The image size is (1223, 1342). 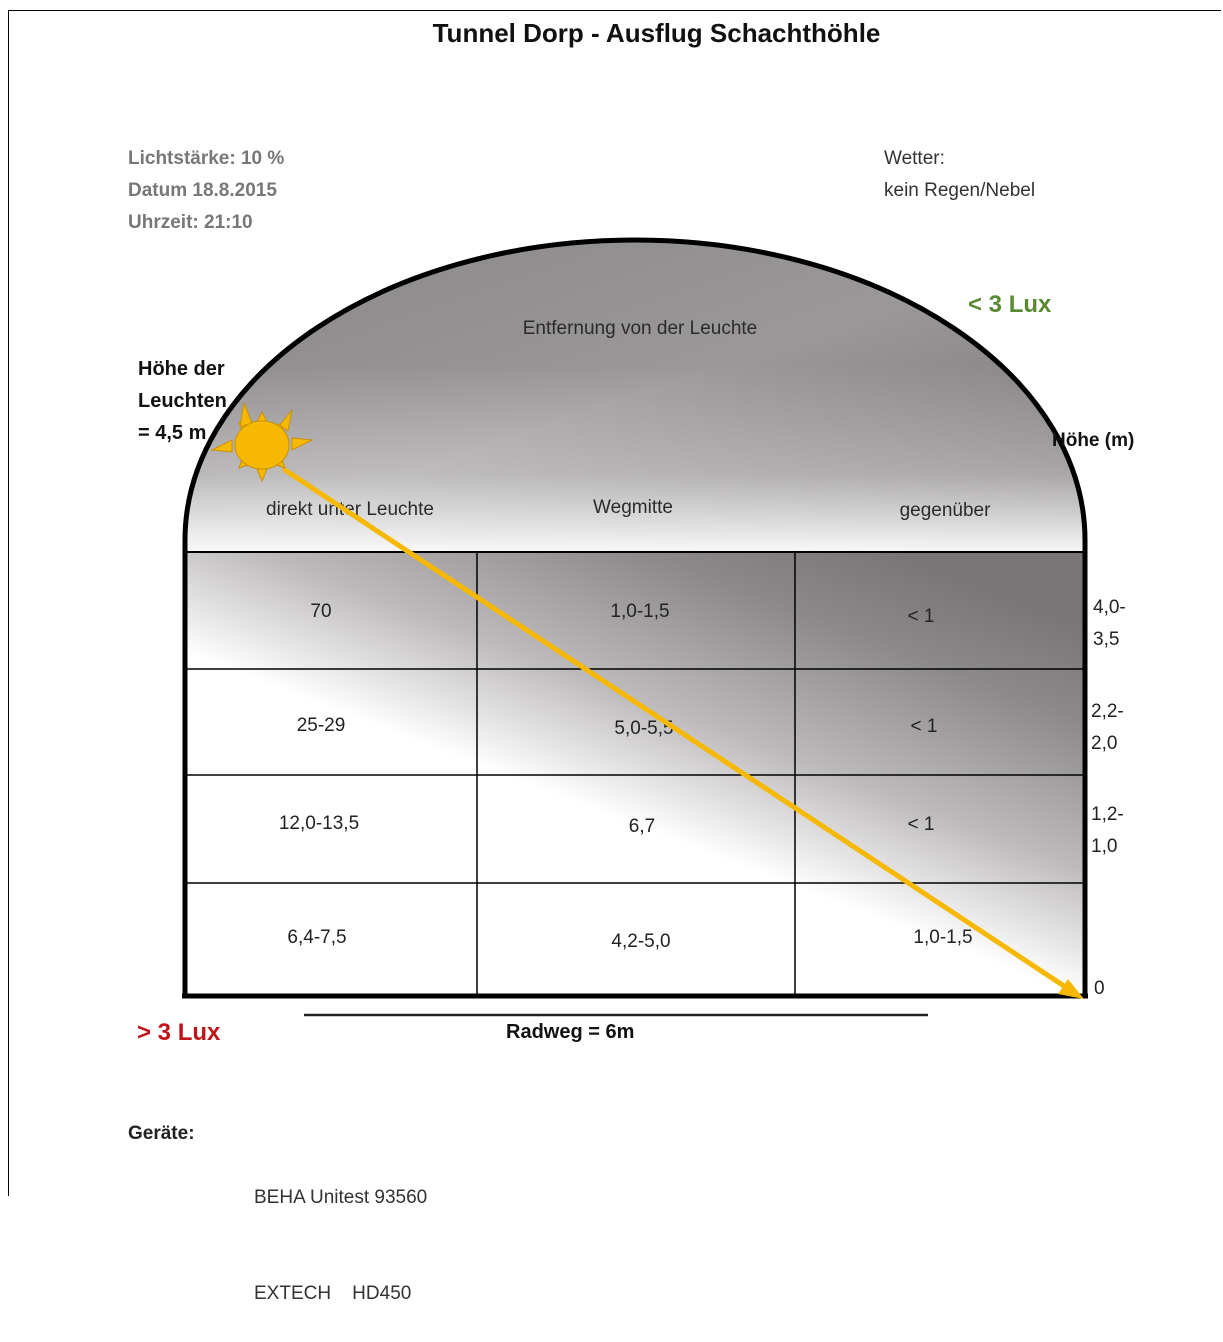 What do you see at coordinates (206, 158) in the screenshot?
I see `info-lichtstaerke: Lichtstärke: 10 %` at bounding box center [206, 158].